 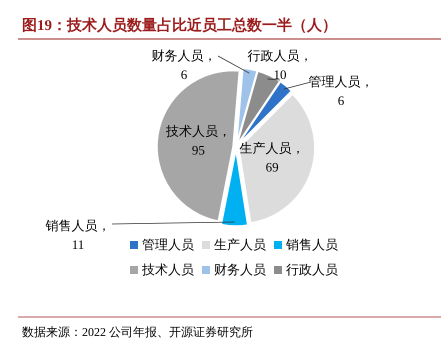 What do you see at coordinates (311, 244) in the screenshot?
I see `legend-label: 销售人员` at bounding box center [311, 244].